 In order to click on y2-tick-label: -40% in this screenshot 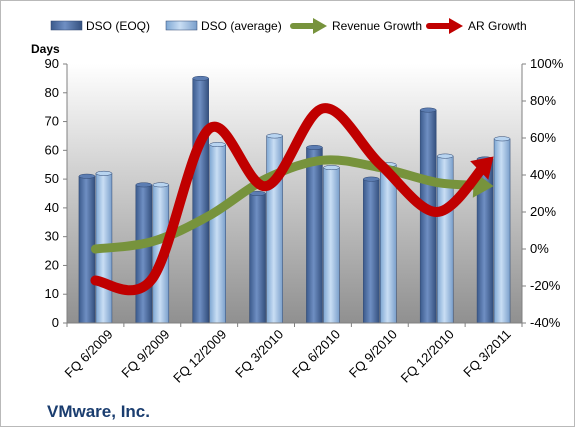, I will do `click(545, 322)`.